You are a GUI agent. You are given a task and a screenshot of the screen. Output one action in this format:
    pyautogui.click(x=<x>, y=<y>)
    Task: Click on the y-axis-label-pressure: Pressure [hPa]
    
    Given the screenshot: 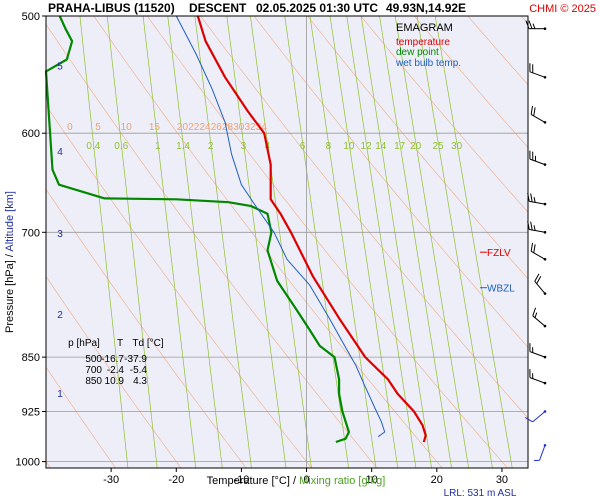 What is the action you would take?
    pyautogui.click(x=10, y=295)
    